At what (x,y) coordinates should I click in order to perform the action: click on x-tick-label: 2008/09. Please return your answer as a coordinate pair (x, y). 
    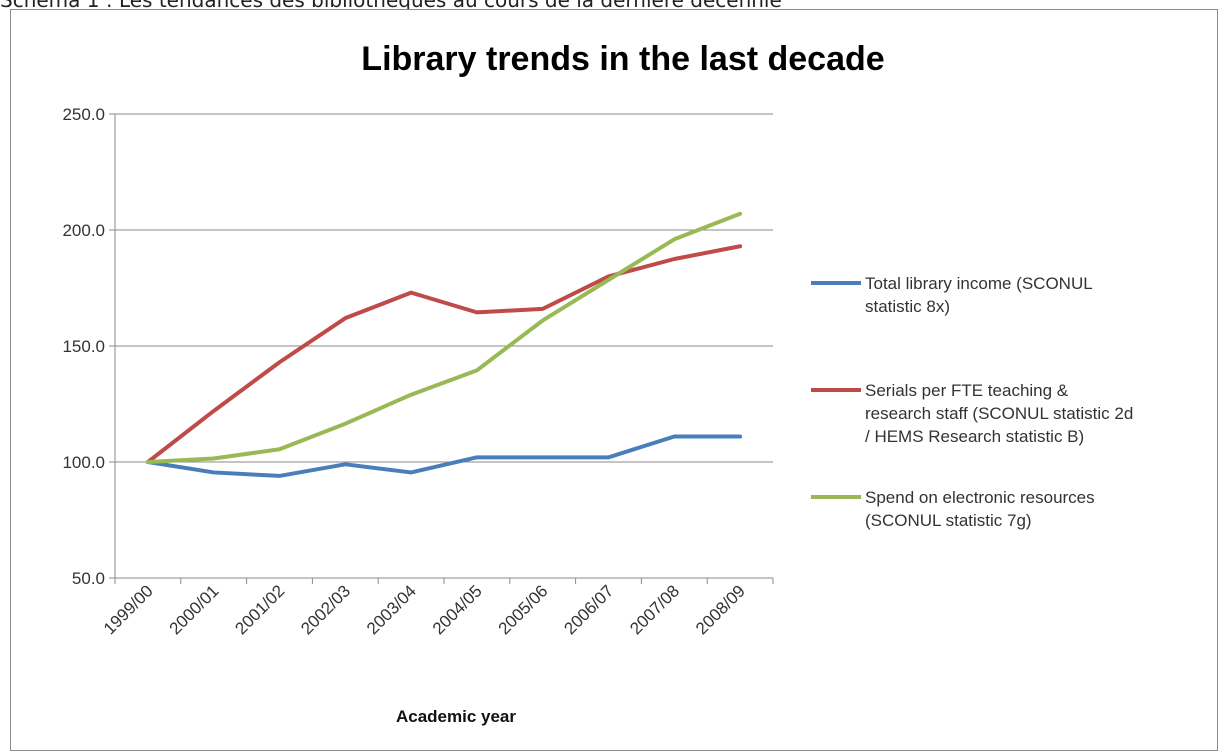
    Looking at the image, I should click on (720, 609).